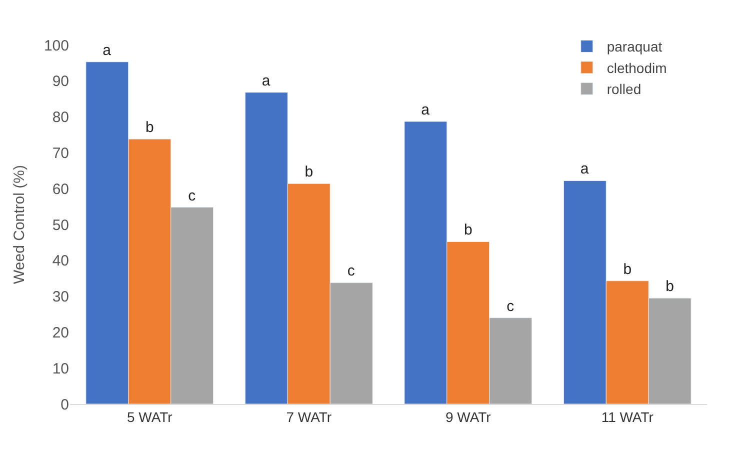  I want to click on y-tick-label: 30, so click(60, 297).